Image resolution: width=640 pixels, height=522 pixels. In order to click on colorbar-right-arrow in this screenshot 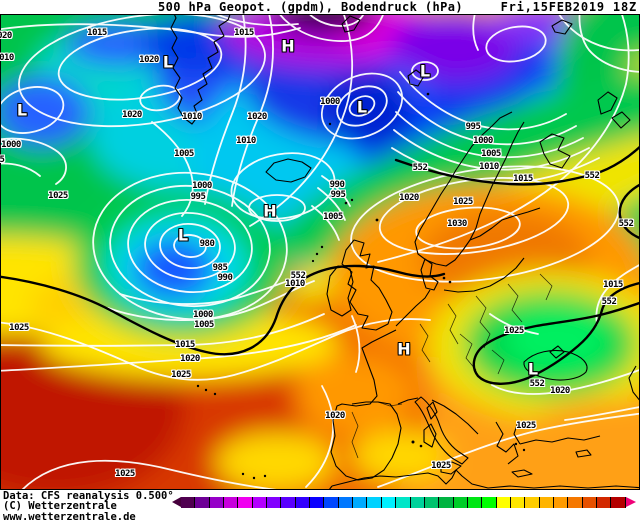, I will do `click(630, 502)`.